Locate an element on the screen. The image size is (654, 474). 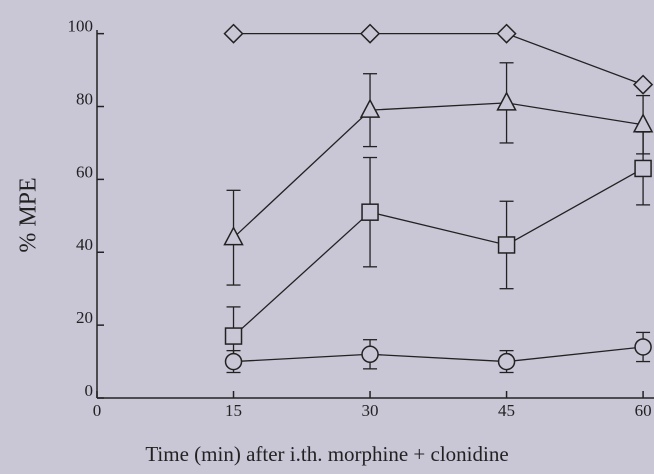
y-tick-label: 20 is located at coordinates (84, 317).